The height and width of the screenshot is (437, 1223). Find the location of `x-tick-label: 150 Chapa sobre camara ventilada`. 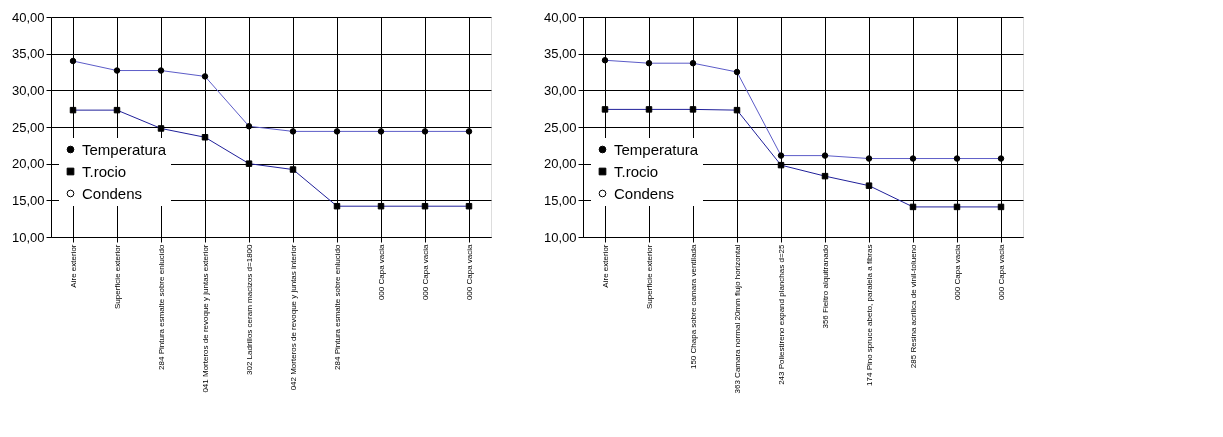

x-tick-label: 150 Chapa sobre camara ventilada is located at coordinates (693, 306).